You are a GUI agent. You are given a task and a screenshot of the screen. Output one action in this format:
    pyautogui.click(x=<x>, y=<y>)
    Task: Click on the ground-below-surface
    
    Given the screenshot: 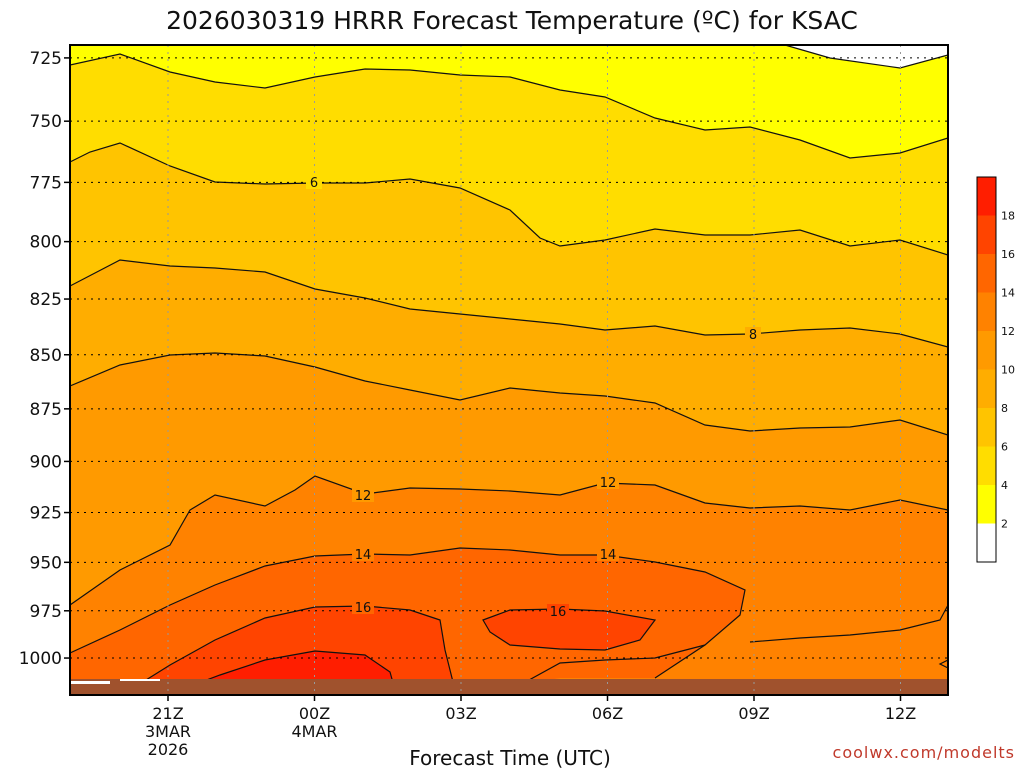 What is the action you would take?
    pyautogui.click(x=509, y=687)
    